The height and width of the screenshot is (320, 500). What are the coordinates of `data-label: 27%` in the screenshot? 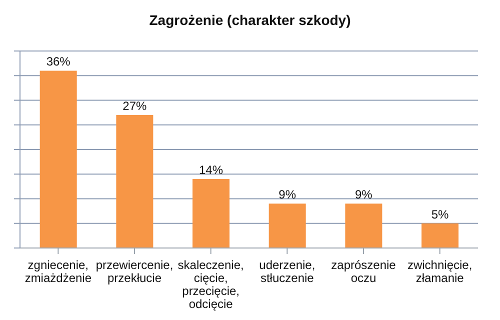 It's located at (135, 106).